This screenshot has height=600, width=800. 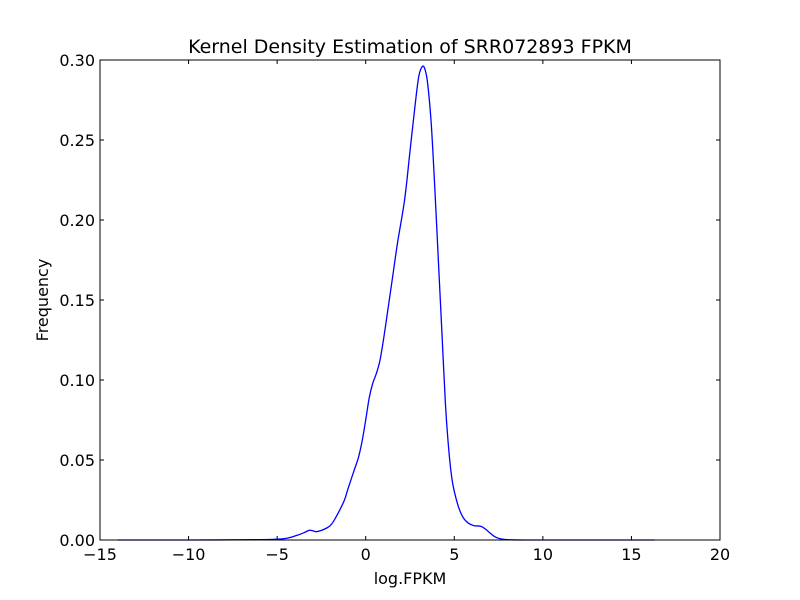 What do you see at coordinates (720, 554) in the screenshot?
I see `x-tick-label: 20` at bounding box center [720, 554].